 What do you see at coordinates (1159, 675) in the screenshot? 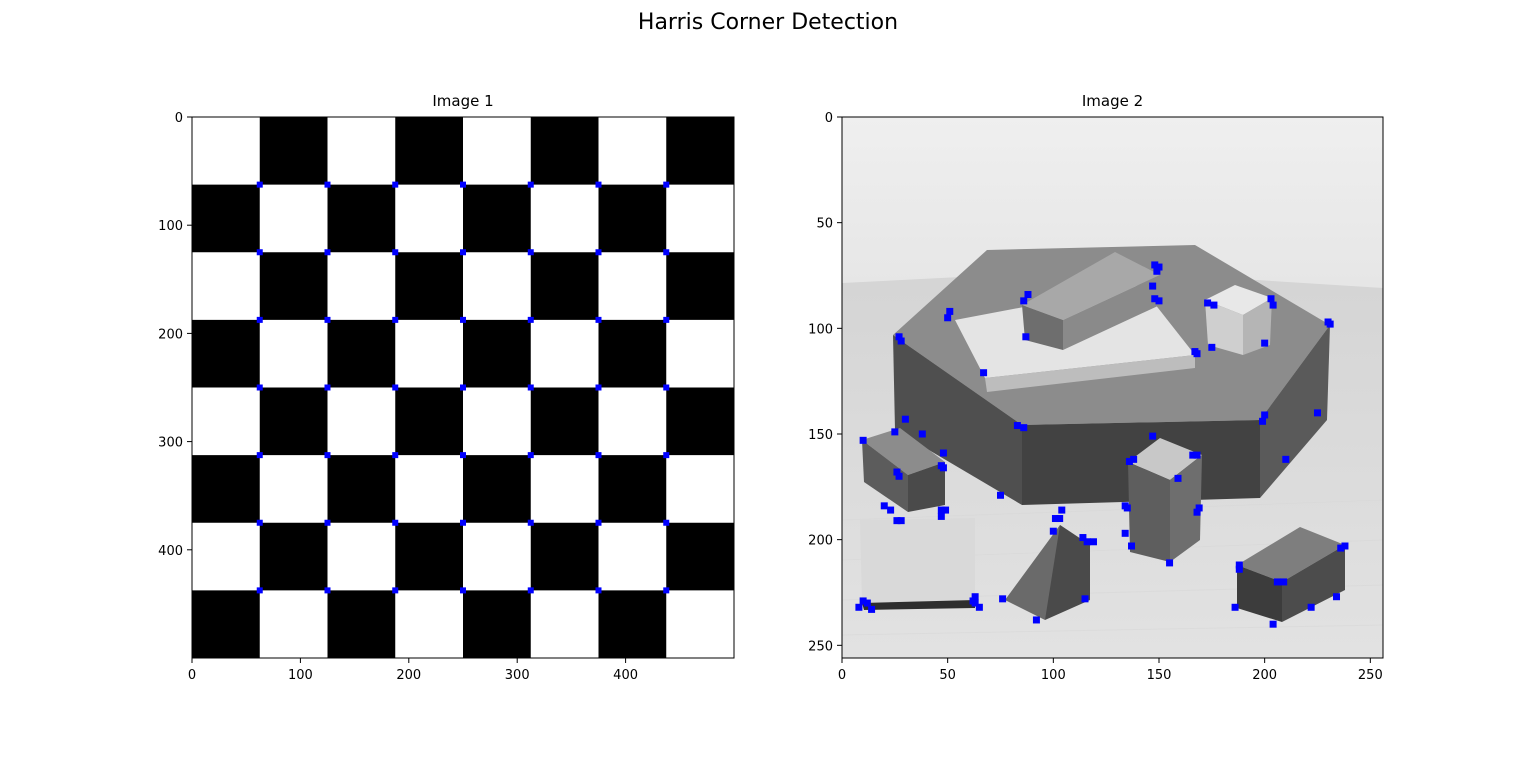
I see `image-2-x-tick-label: 150` at bounding box center [1159, 675].